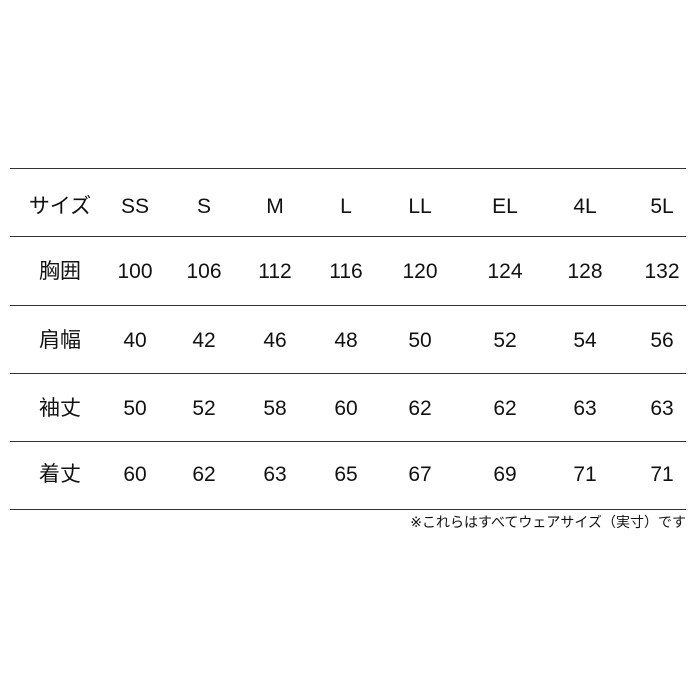  I want to click on table-cell: 67, so click(420, 474).